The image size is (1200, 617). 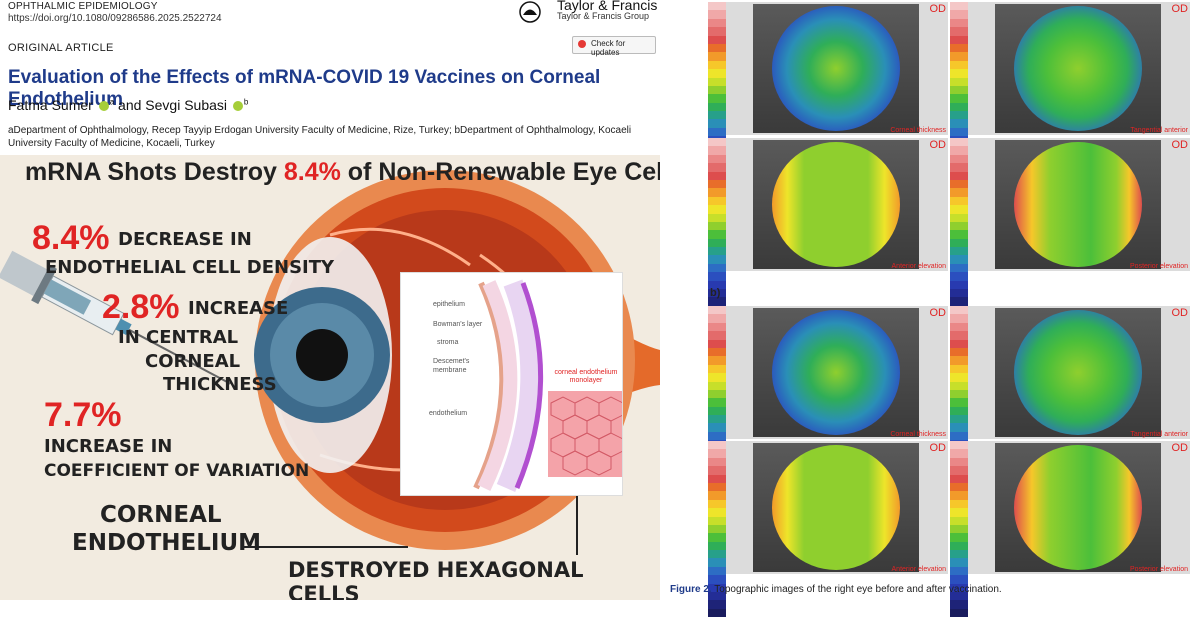 I want to click on article-type: ORIGINAL ARTICLE, so click(x=61, y=48).